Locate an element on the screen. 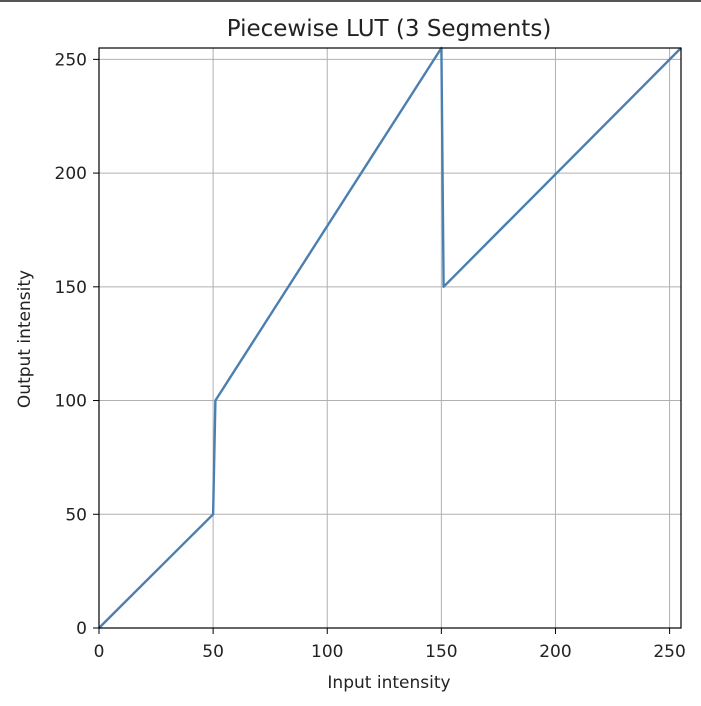 This screenshot has width=701, height=706. y-axis-title: Output intensity is located at coordinates (25, 339).